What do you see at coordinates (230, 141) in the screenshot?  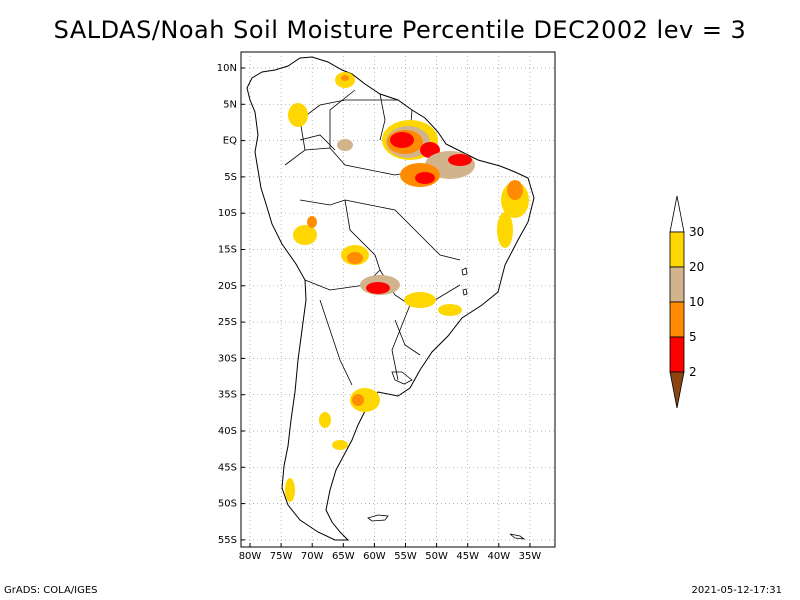 I see `lat-tick-label: EQ` at bounding box center [230, 141].